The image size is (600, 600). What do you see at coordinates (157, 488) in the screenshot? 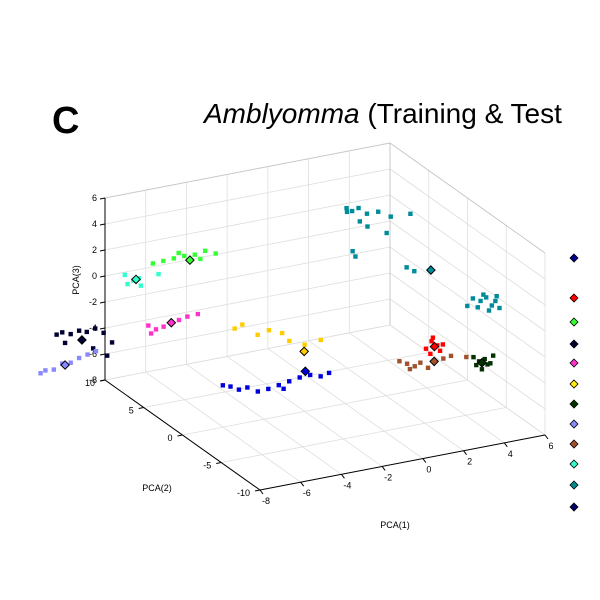
I see `y-axis-label: PCA(2)` at bounding box center [157, 488].